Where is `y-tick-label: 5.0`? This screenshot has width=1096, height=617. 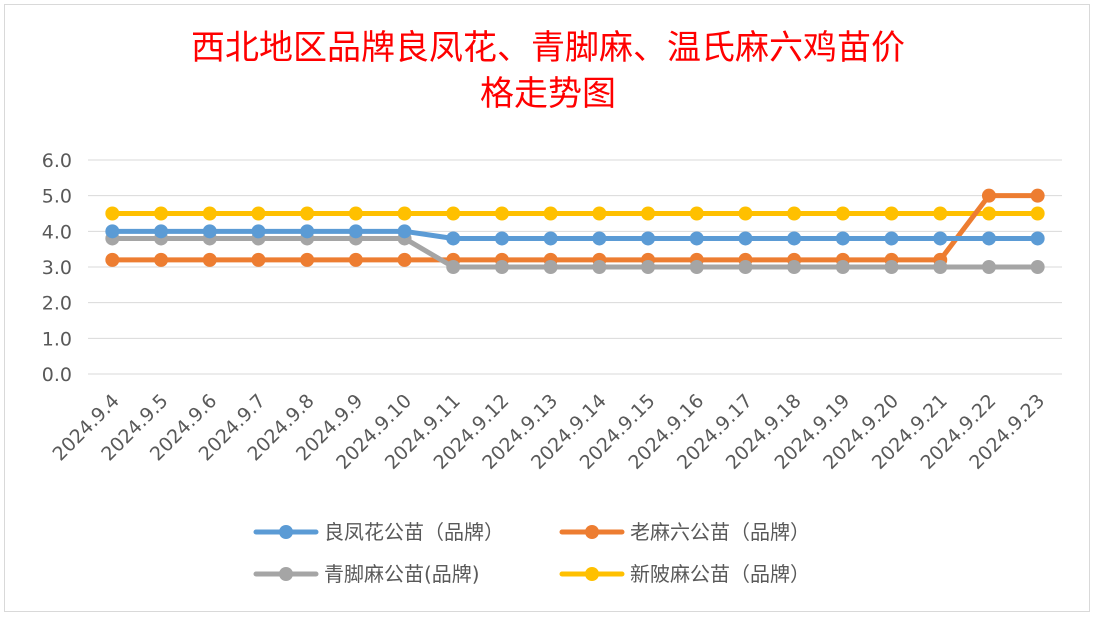 y-tick-label: 5.0 is located at coordinates (57, 197).